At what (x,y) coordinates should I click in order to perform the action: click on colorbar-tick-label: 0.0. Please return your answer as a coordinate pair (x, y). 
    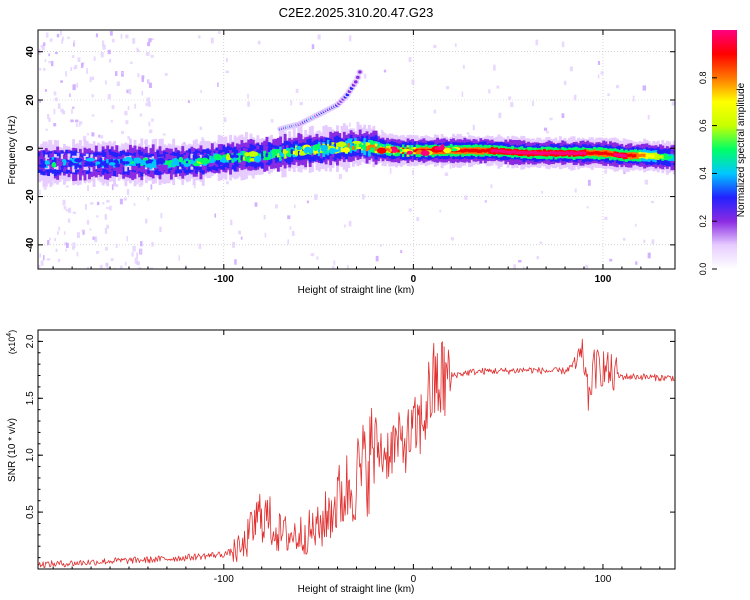
    Looking at the image, I should click on (703, 269).